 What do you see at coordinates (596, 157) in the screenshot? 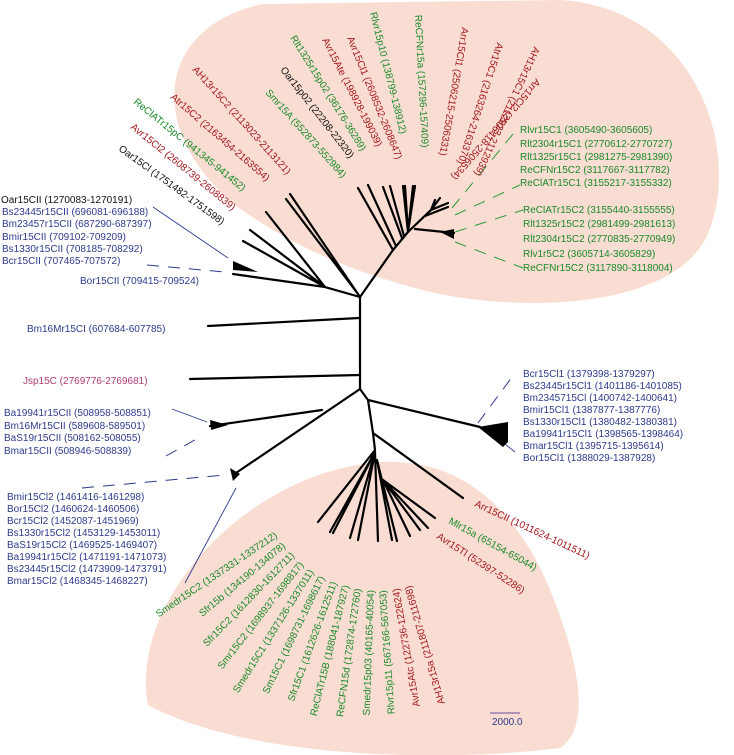
I see `leaf-label: Rlt1325r15C1 (2981275-2981390)` at bounding box center [596, 157].